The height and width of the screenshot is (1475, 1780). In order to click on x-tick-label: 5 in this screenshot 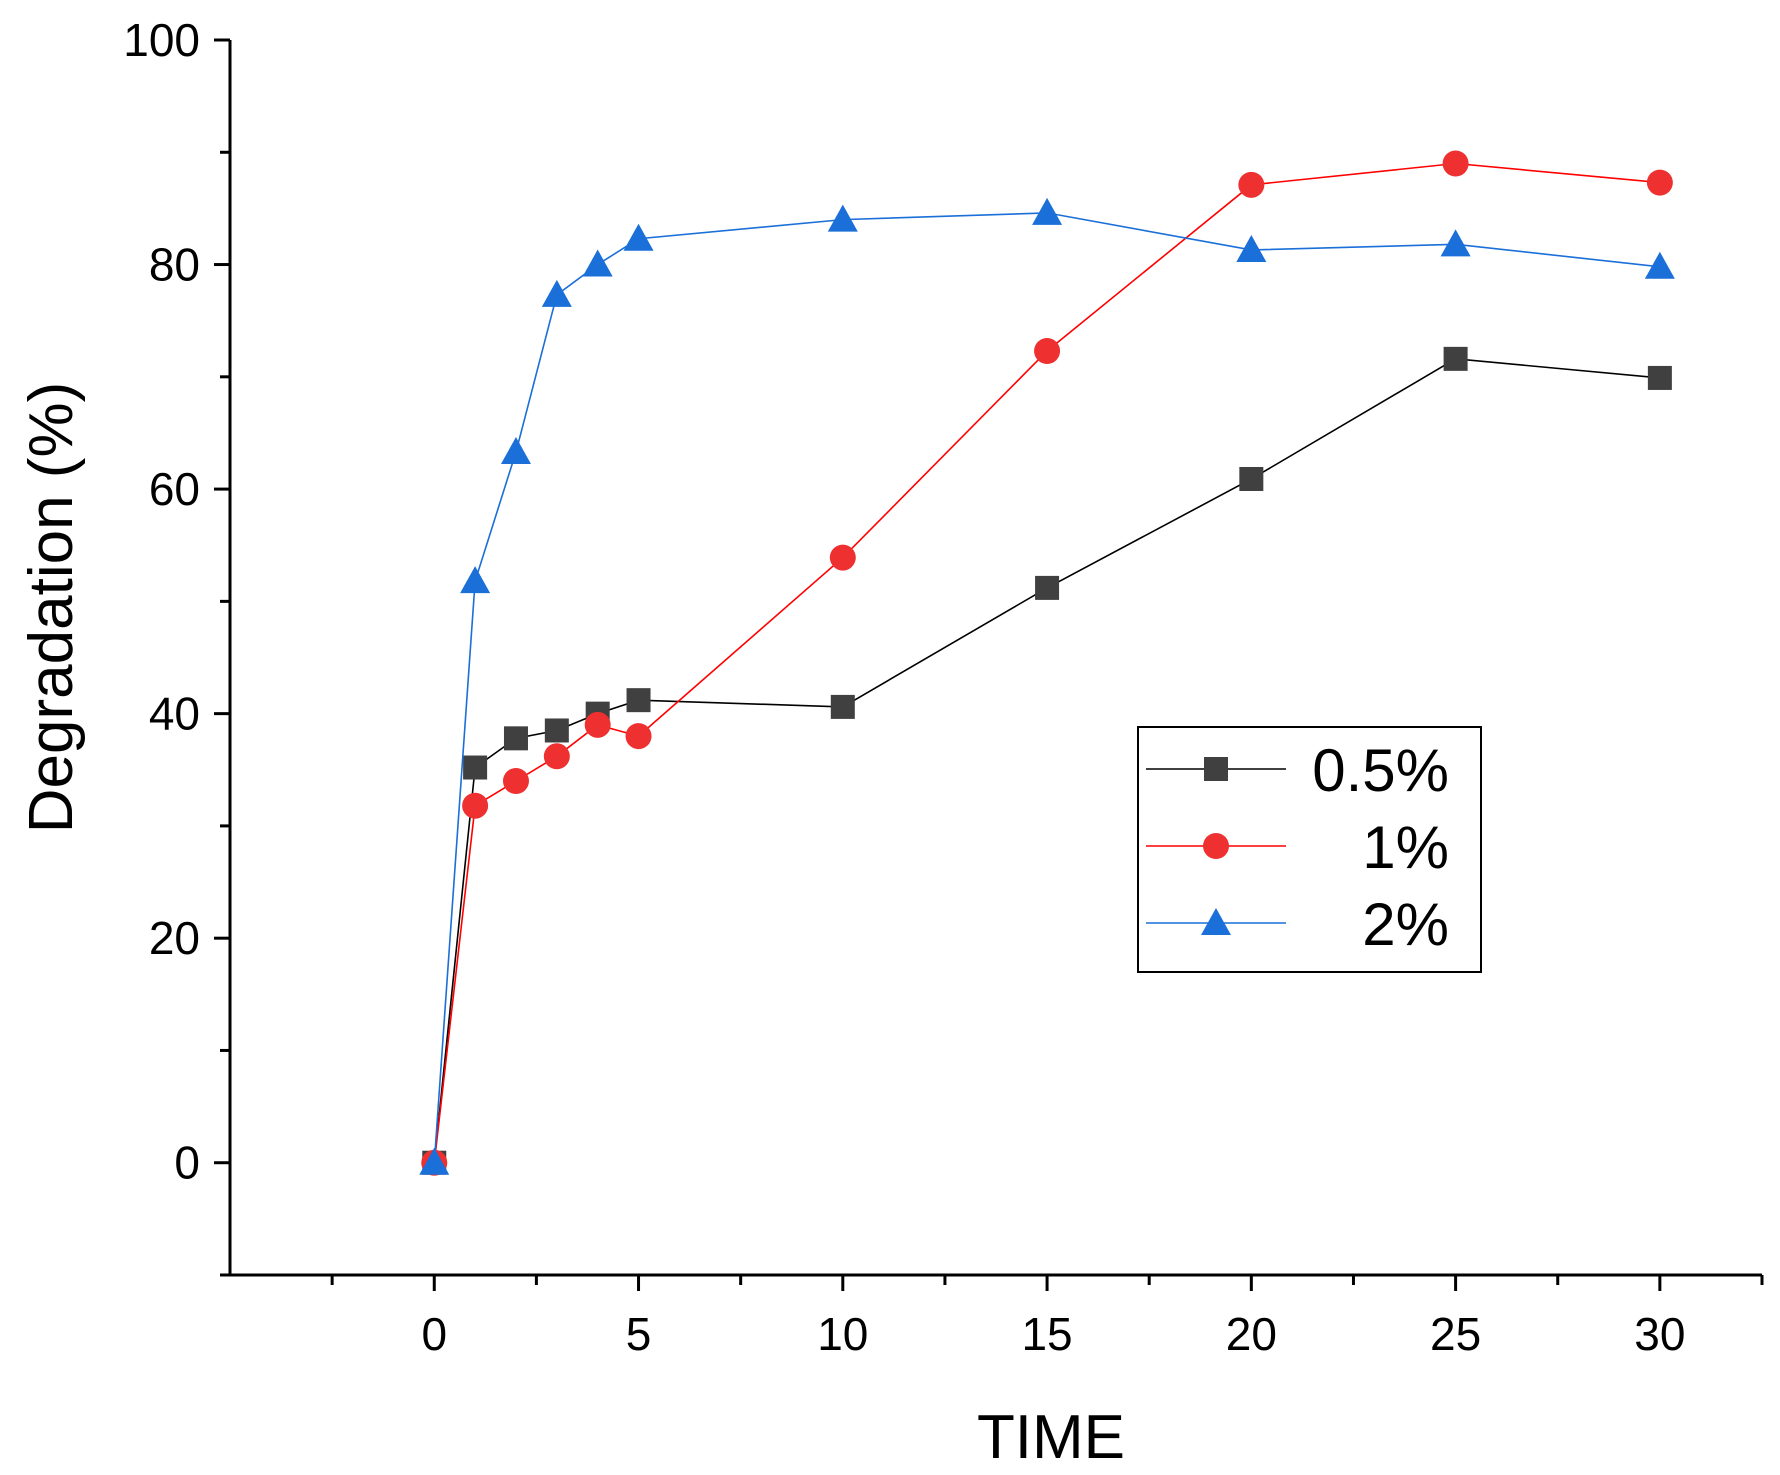, I will do `click(639, 1334)`.